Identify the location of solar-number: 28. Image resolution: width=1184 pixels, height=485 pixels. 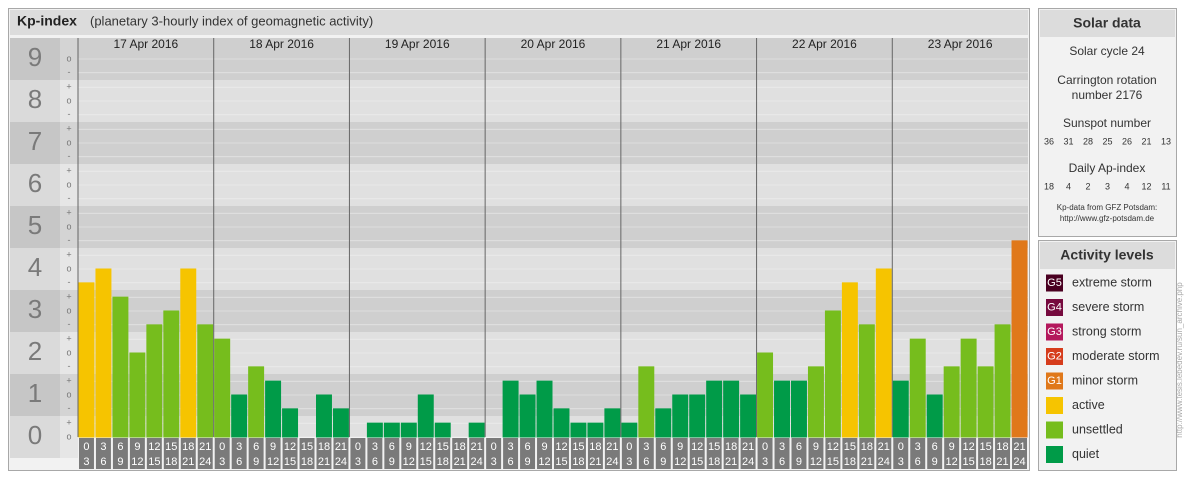
(1088, 141).